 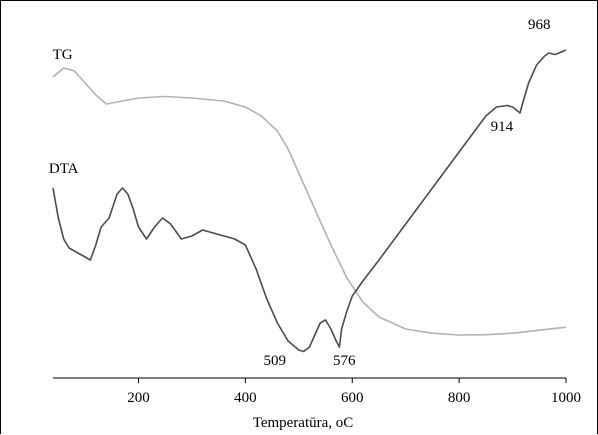 I want to click on x-tick-label-200: 200, so click(x=138, y=398).